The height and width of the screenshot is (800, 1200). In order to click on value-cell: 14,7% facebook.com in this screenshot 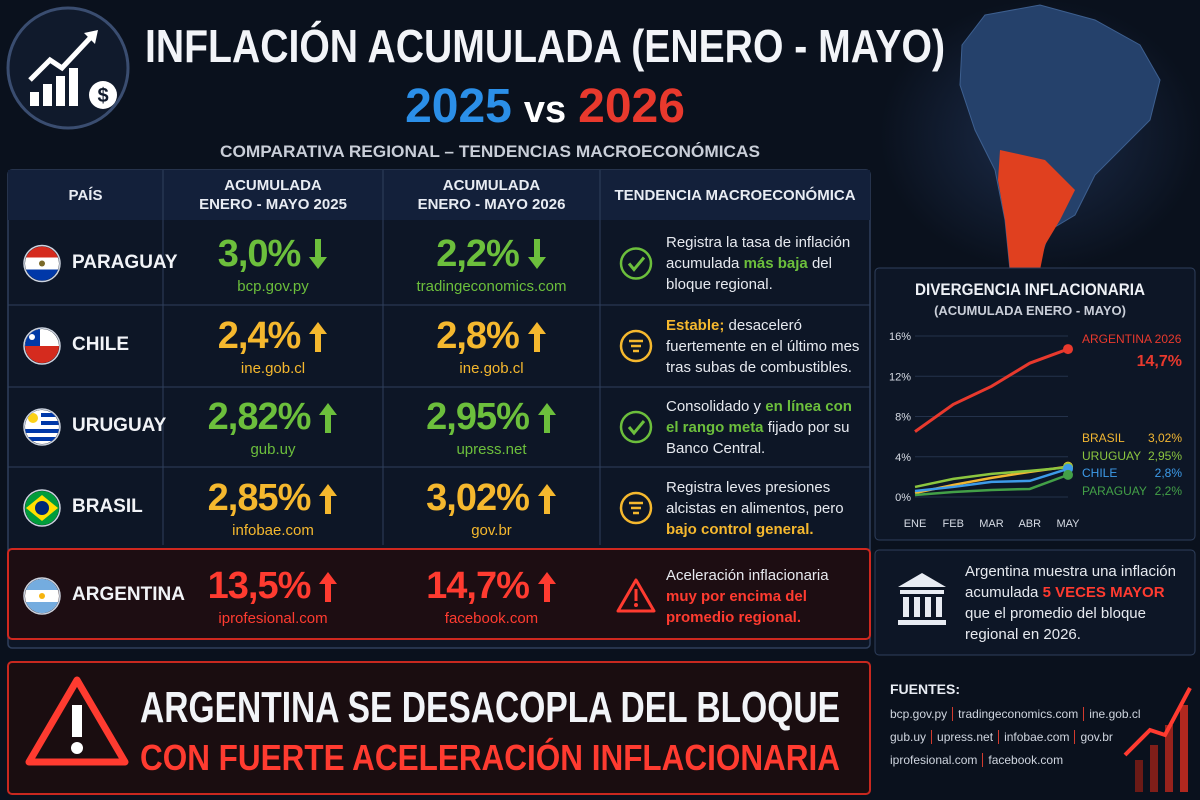, I will do `click(491, 596)`.